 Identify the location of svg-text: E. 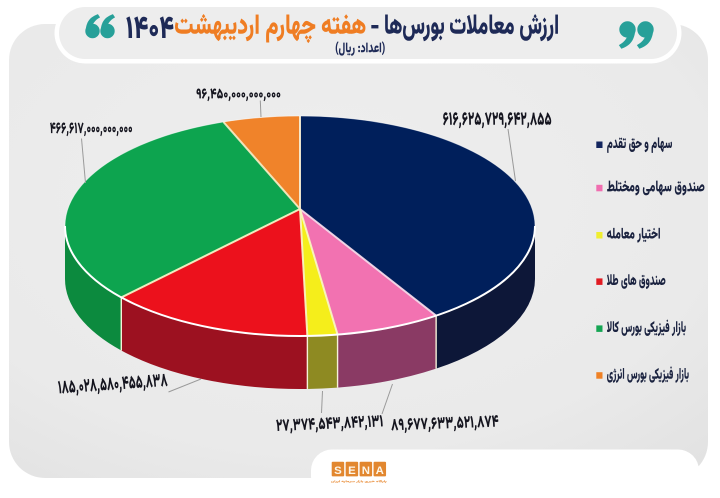
(352, 471).